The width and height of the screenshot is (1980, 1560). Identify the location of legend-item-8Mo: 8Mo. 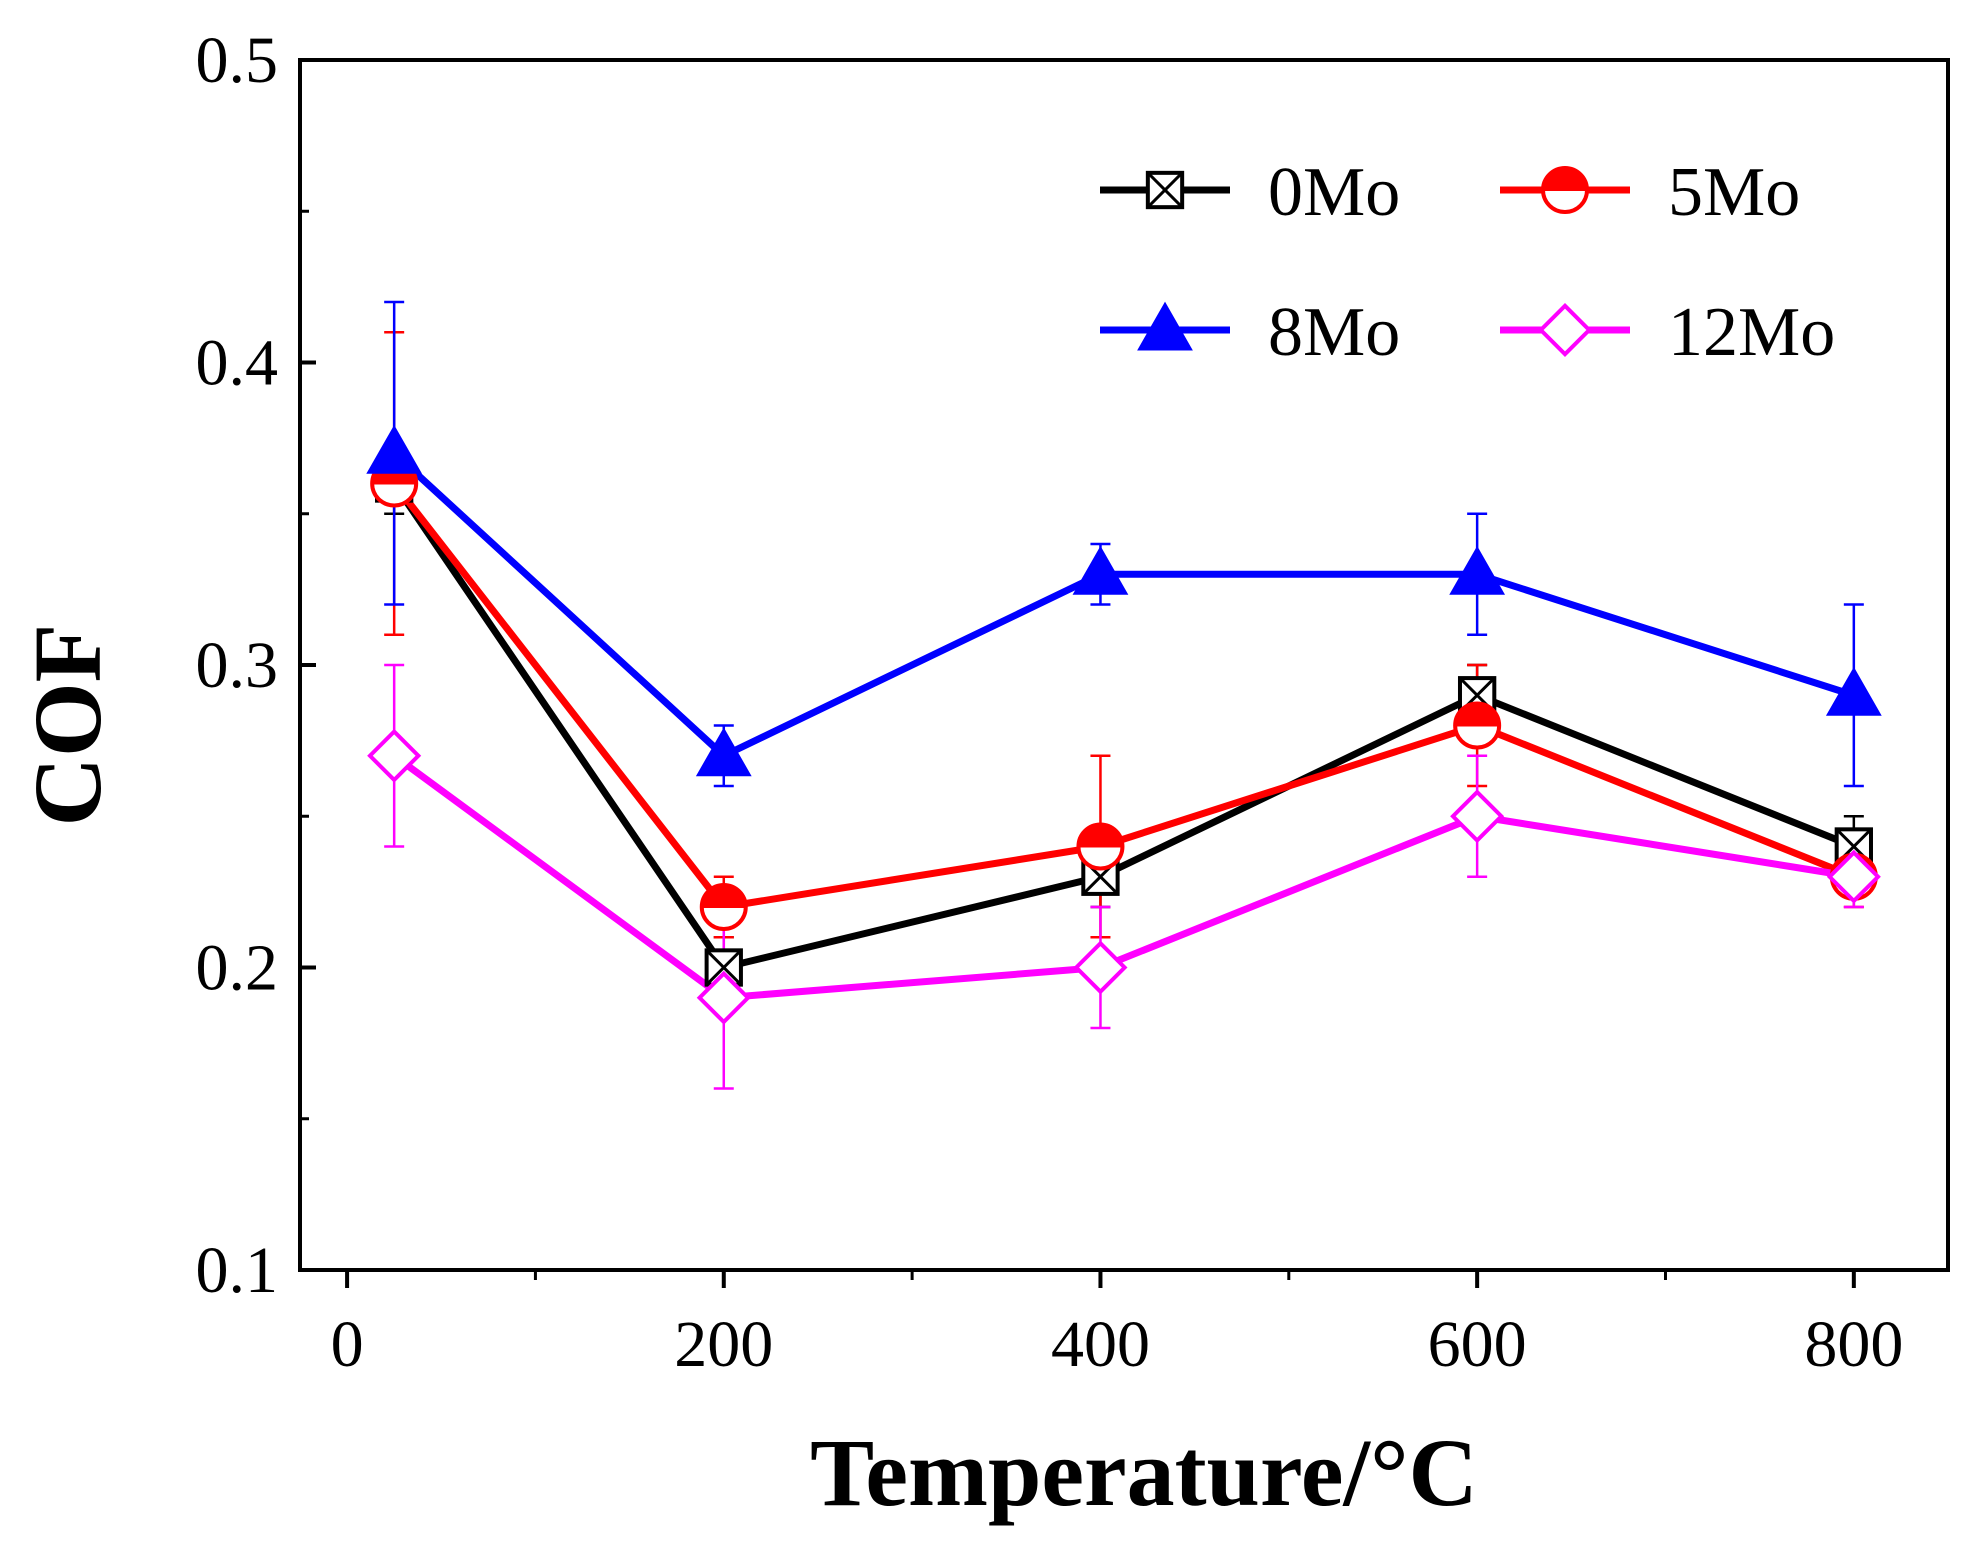
(1250, 332).